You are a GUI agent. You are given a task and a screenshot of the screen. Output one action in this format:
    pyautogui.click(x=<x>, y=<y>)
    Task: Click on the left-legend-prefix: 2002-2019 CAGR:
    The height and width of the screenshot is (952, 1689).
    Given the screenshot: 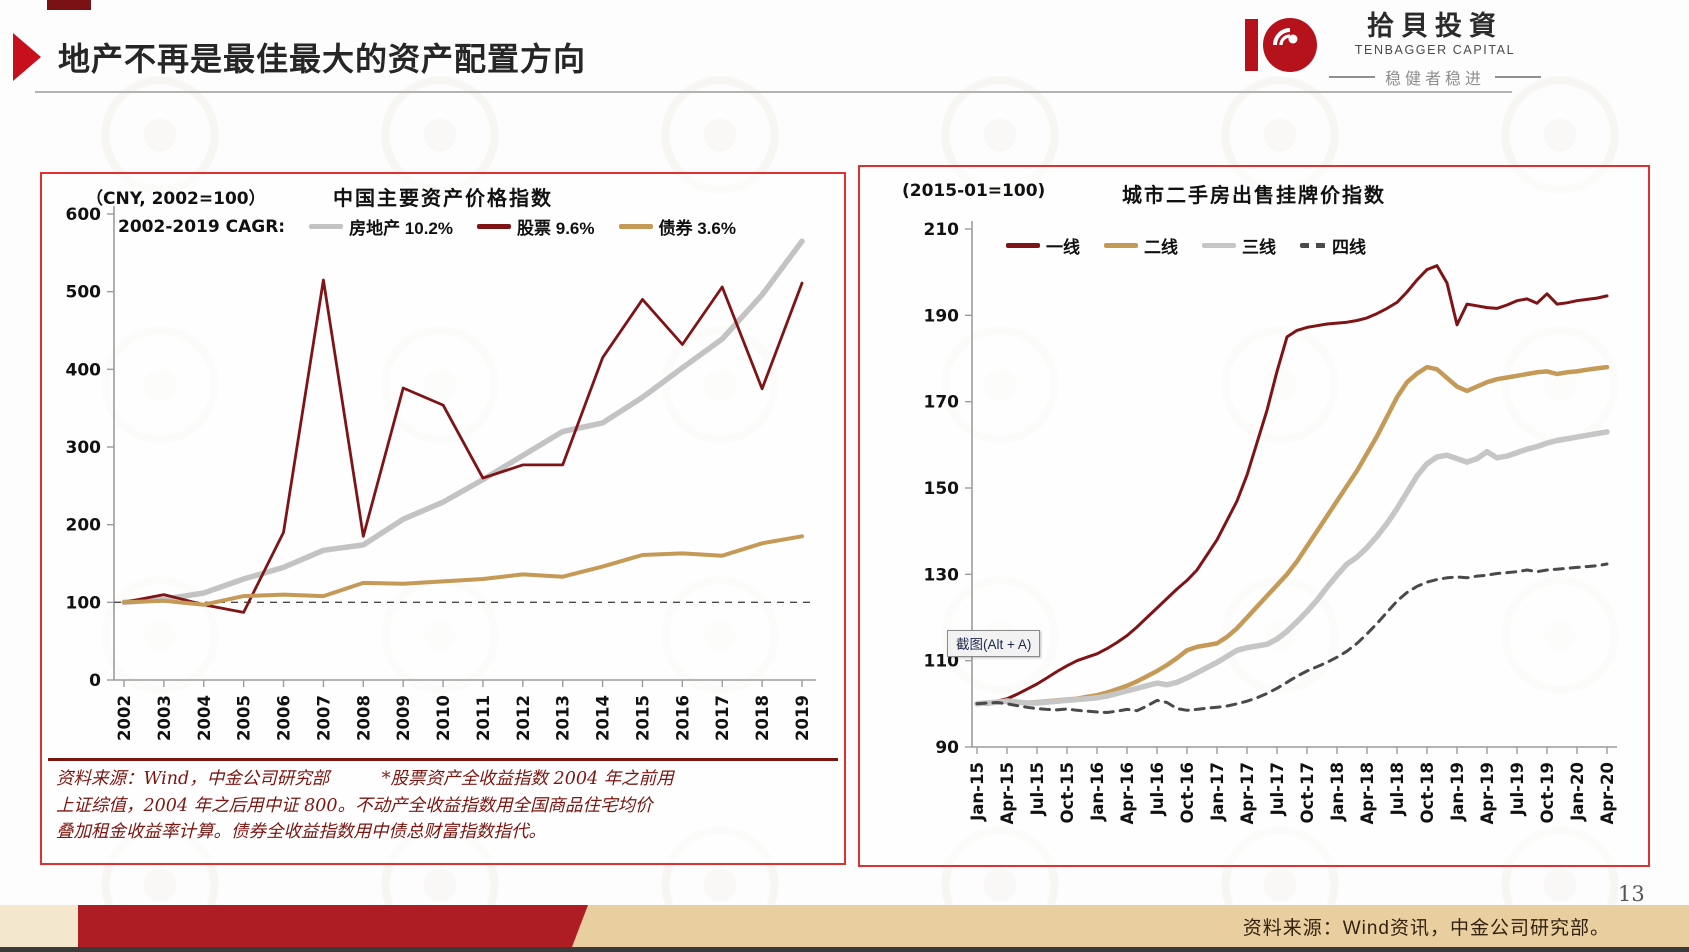 What is the action you would take?
    pyautogui.click(x=202, y=226)
    